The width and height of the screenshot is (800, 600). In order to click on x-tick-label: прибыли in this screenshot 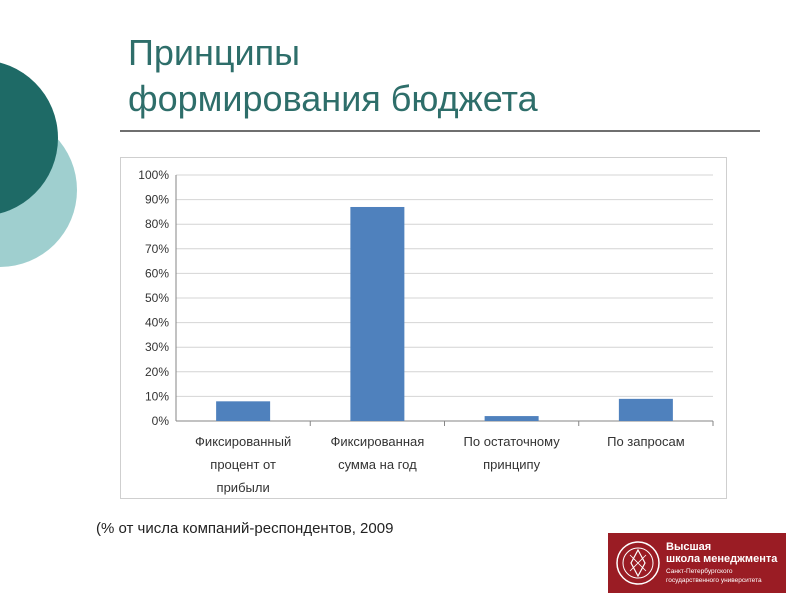, I will do `click(243, 487)`.